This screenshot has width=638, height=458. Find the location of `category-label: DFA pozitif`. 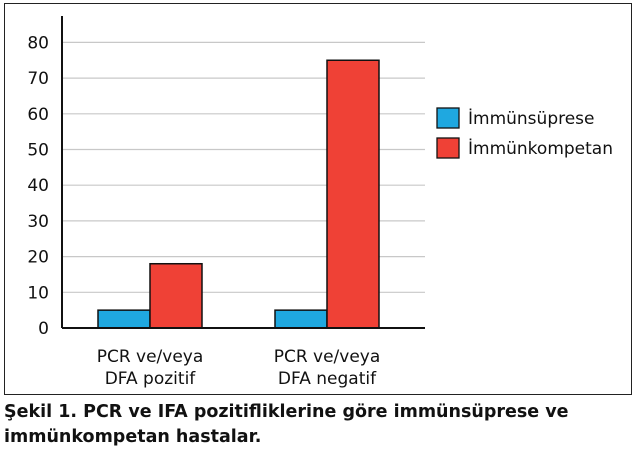

category-label: DFA pozitif is located at coordinates (151, 379).